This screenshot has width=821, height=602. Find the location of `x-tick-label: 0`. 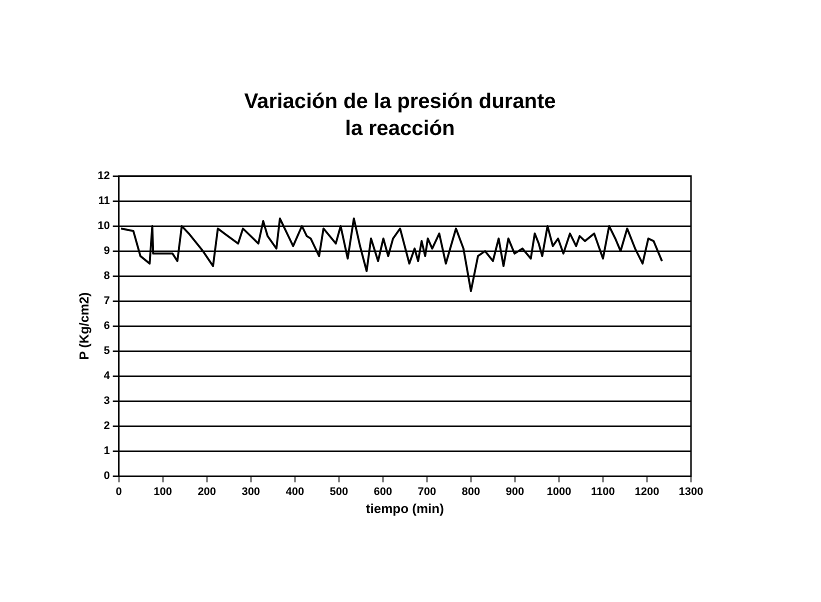

x-tick-label: 0 is located at coordinates (119, 492).